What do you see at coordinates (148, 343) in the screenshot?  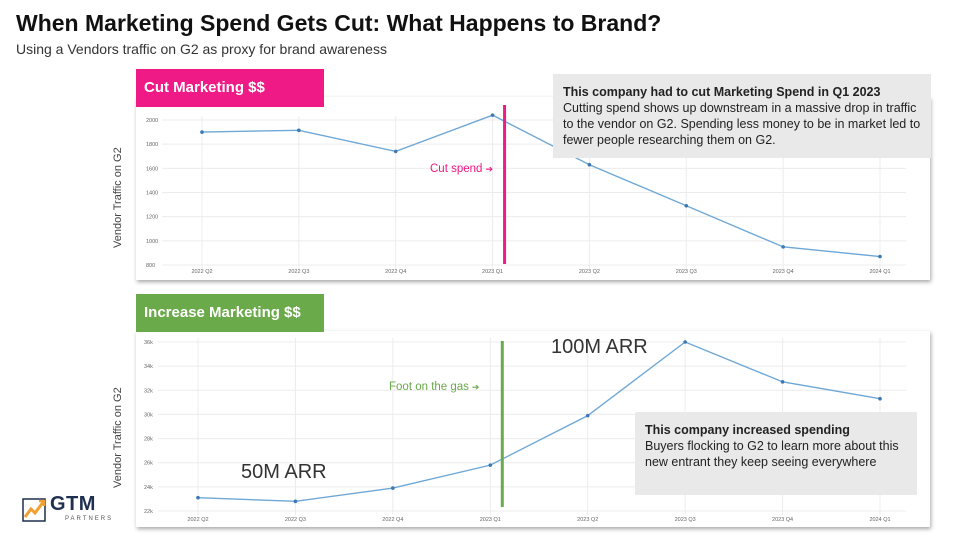 I see `increase-y-tick-label: 36k` at bounding box center [148, 343].